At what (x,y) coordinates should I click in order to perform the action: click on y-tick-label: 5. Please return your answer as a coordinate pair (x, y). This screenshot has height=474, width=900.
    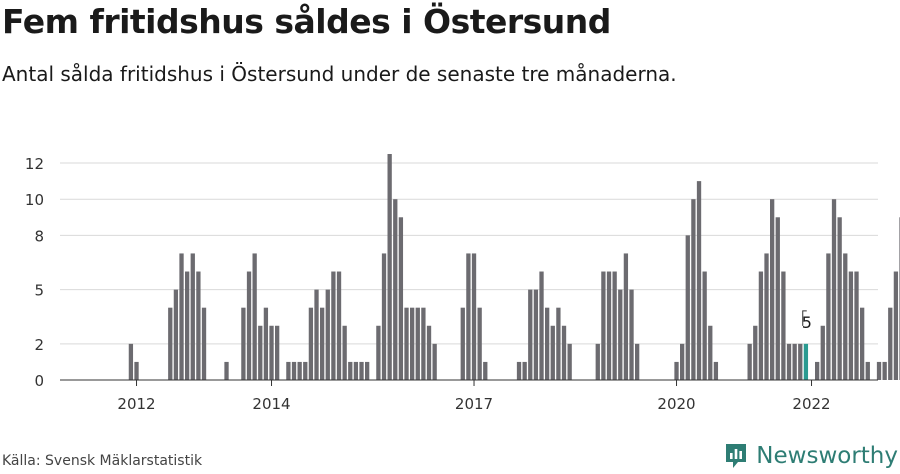
    Looking at the image, I should click on (39, 291).